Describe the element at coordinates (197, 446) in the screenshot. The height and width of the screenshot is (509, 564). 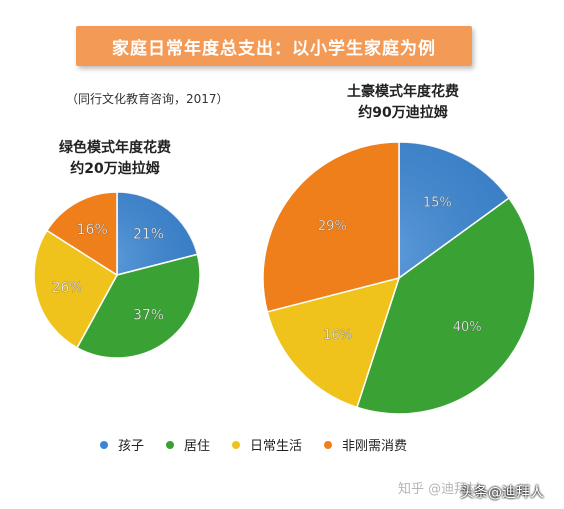
I see `legend-label-housing: 居住` at that location.